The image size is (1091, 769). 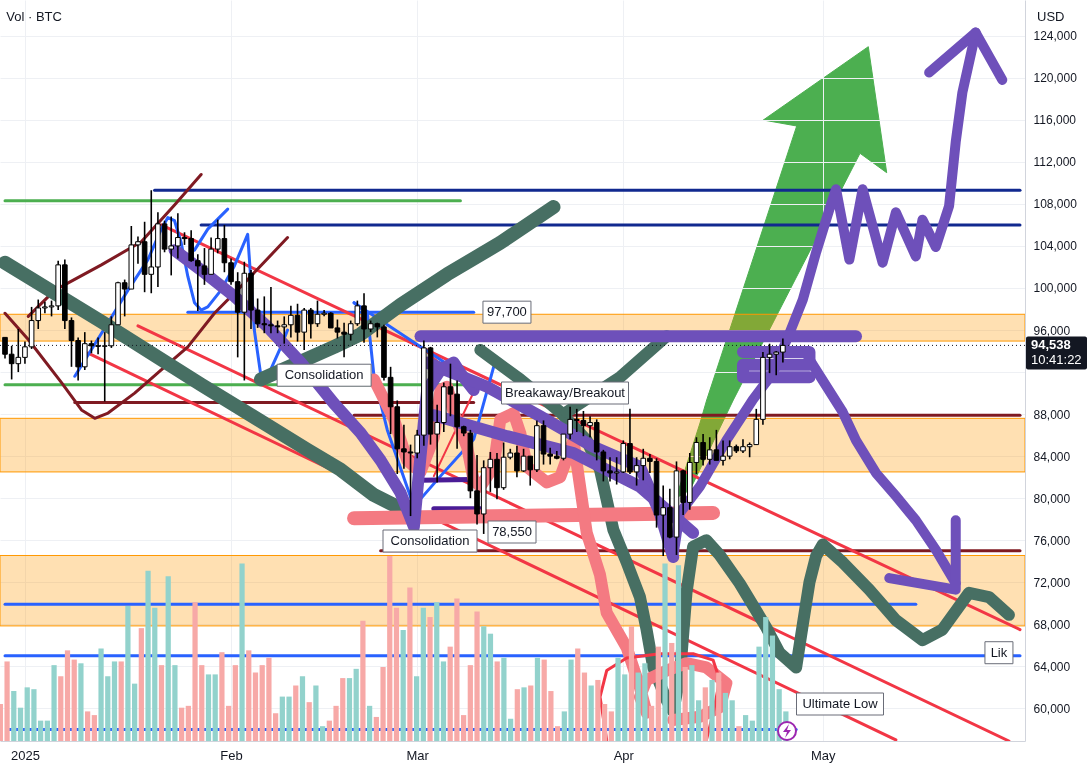 I want to click on y-tick-label: 108,000, so click(x=1055, y=204).